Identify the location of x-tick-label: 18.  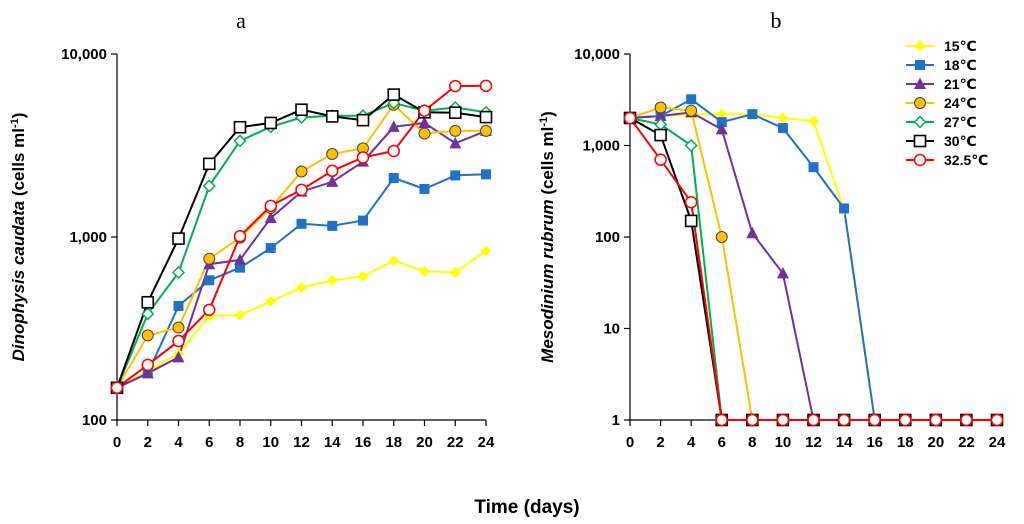
(905, 442).